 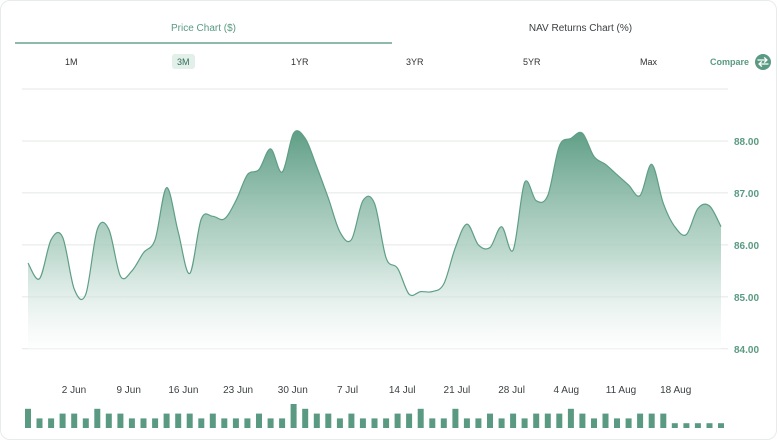 I want to click on range-1m-button: 1M, so click(x=71, y=61).